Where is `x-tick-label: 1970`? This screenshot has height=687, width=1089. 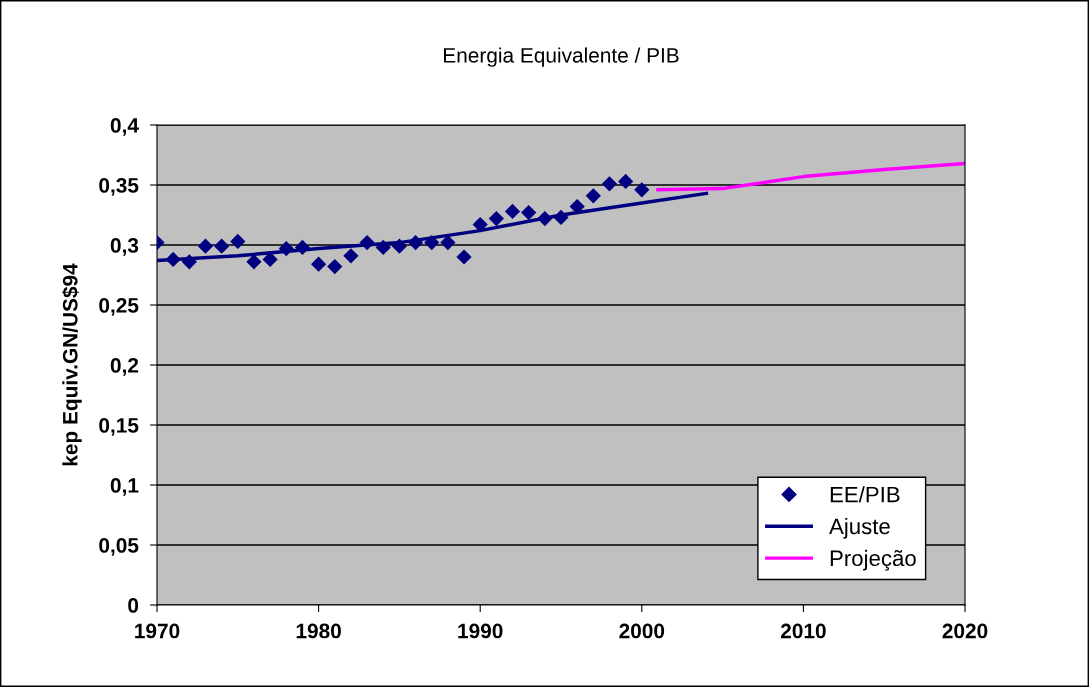 x-tick-label: 1970 is located at coordinates (157, 631).